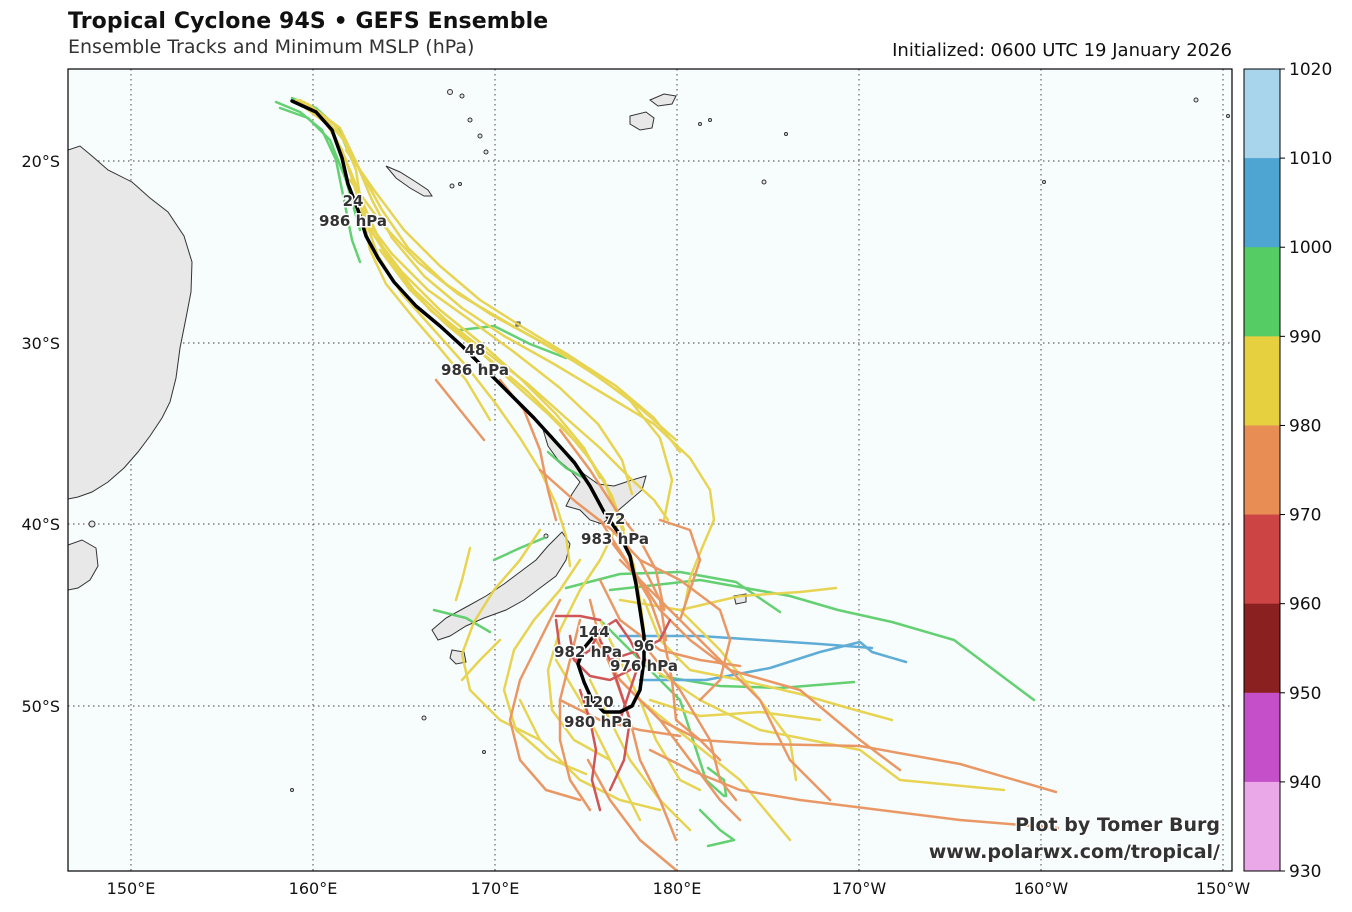 This screenshot has height=912, width=1352. What do you see at coordinates (1223, 888) in the screenshot?
I see `lon-label: 150°W` at bounding box center [1223, 888].